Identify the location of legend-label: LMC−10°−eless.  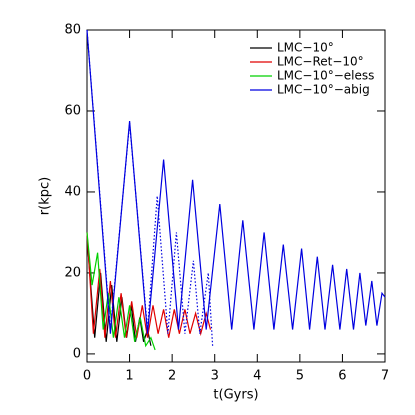
(325, 76).